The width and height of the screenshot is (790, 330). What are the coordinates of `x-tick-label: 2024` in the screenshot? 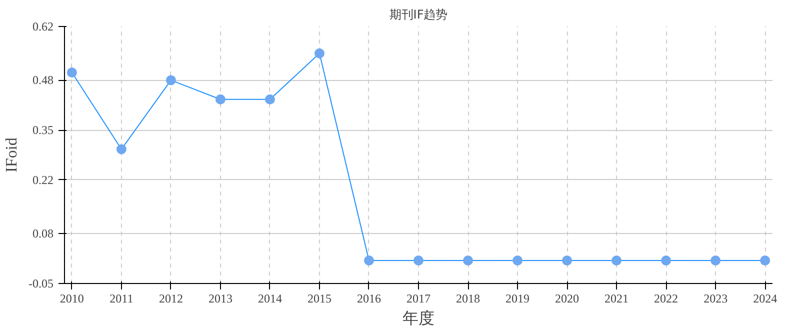 It's located at (765, 299).